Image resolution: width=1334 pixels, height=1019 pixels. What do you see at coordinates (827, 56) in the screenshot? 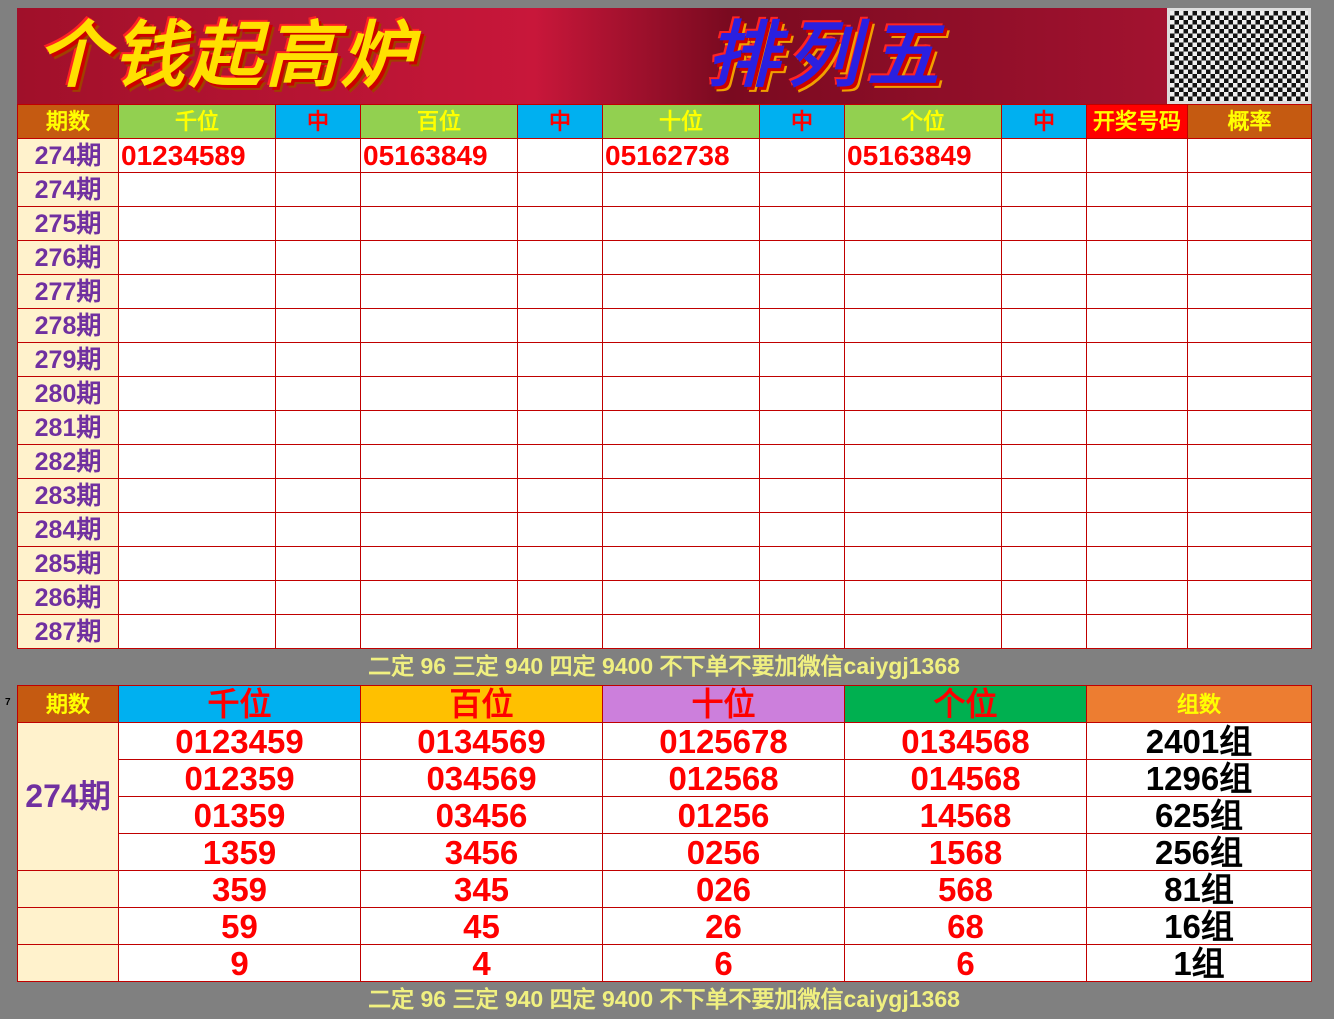
I see `banner-title-right: 排列五` at bounding box center [827, 56].